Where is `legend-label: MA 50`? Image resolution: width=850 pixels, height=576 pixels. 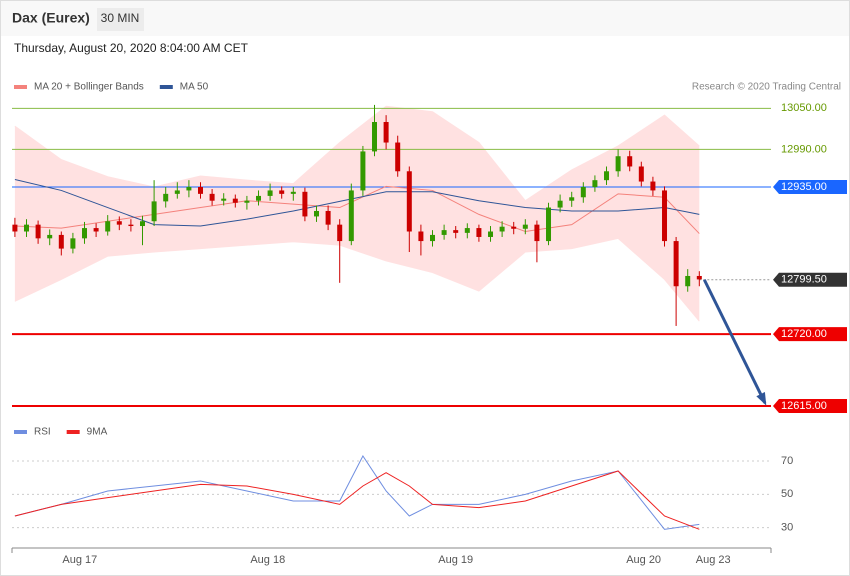 legend-label: MA 50 is located at coordinates (194, 87).